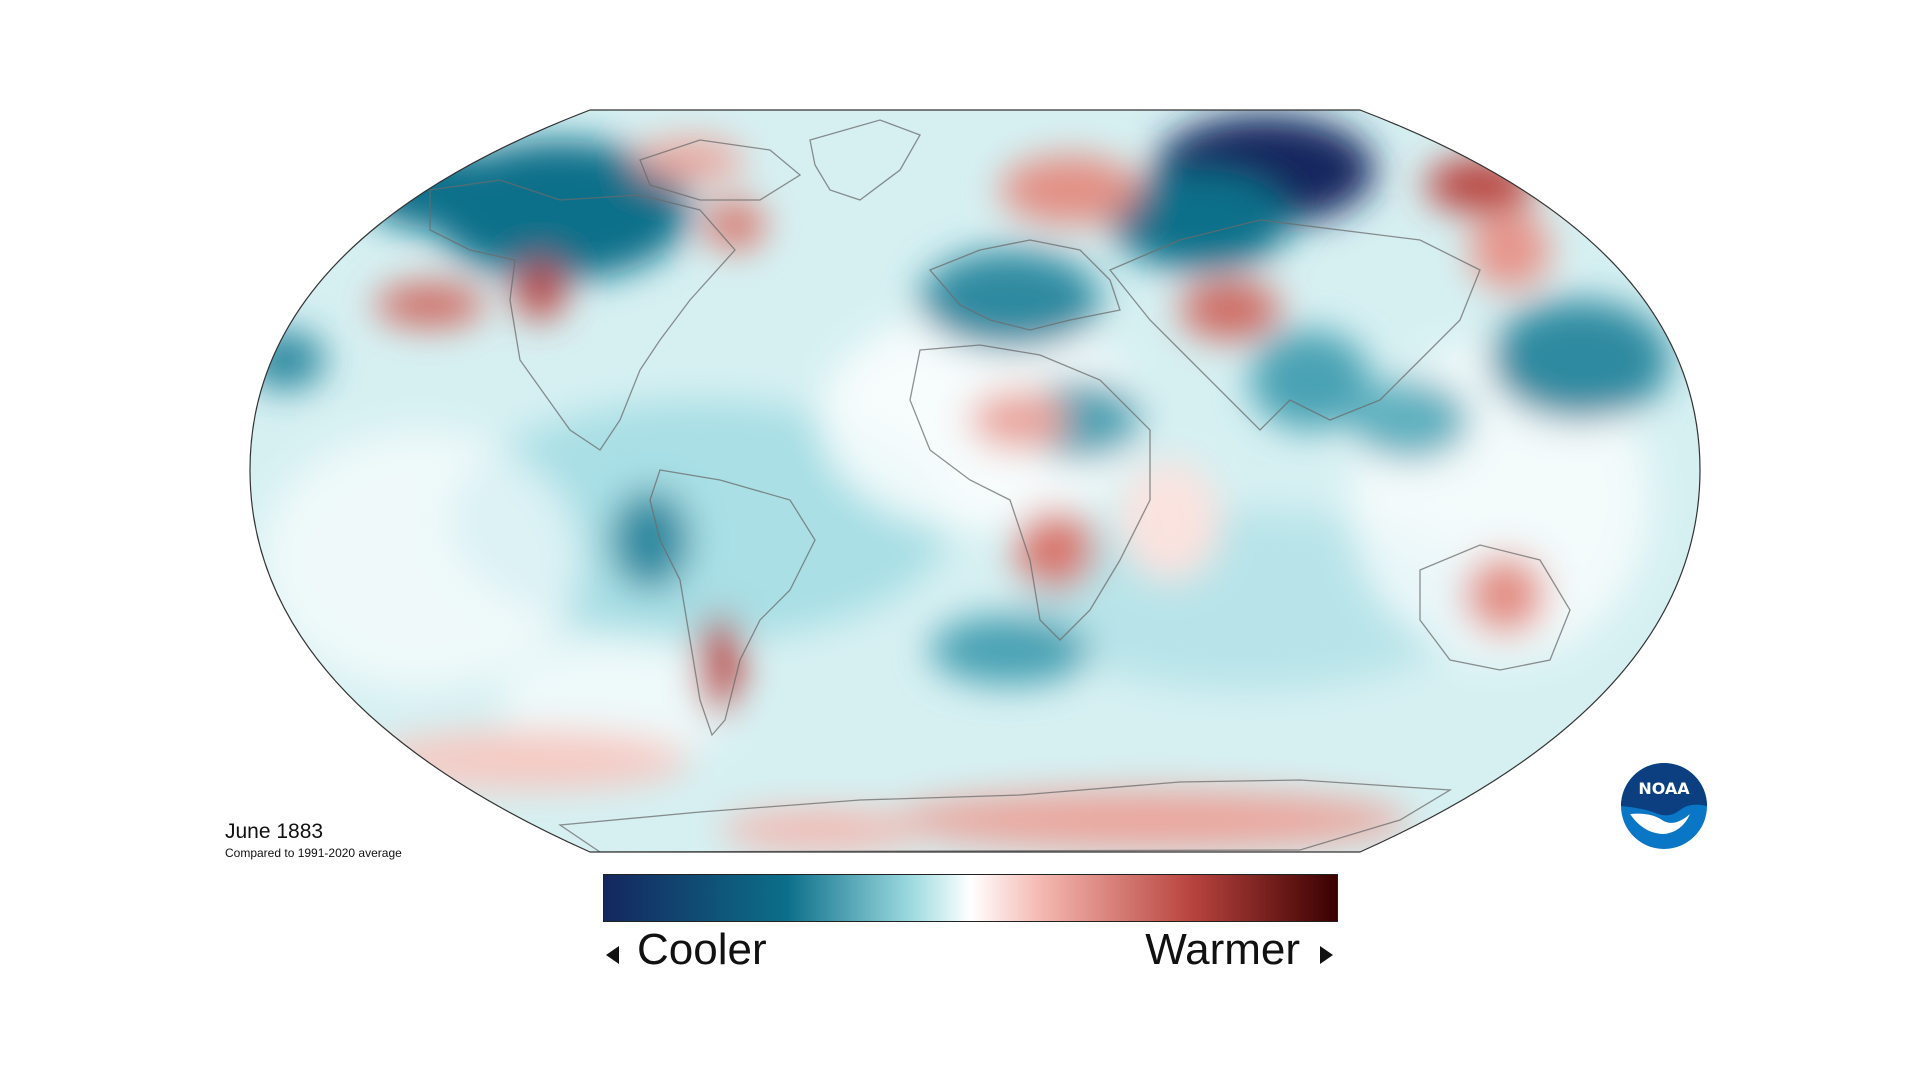 The width and height of the screenshot is (1920, 1080). Describe the element at coordinates (274, 831) in the screenshot. I see `map-title: June 1883` at that location.